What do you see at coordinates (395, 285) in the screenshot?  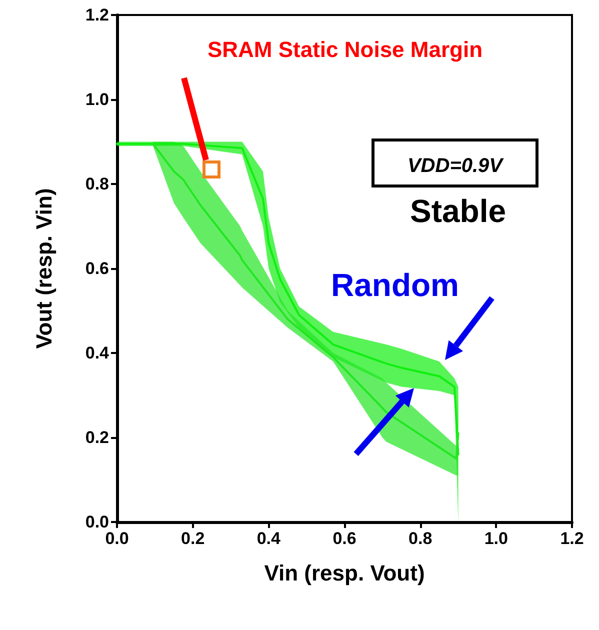 I see `annotation: Random` at bounding box center [395, 285].